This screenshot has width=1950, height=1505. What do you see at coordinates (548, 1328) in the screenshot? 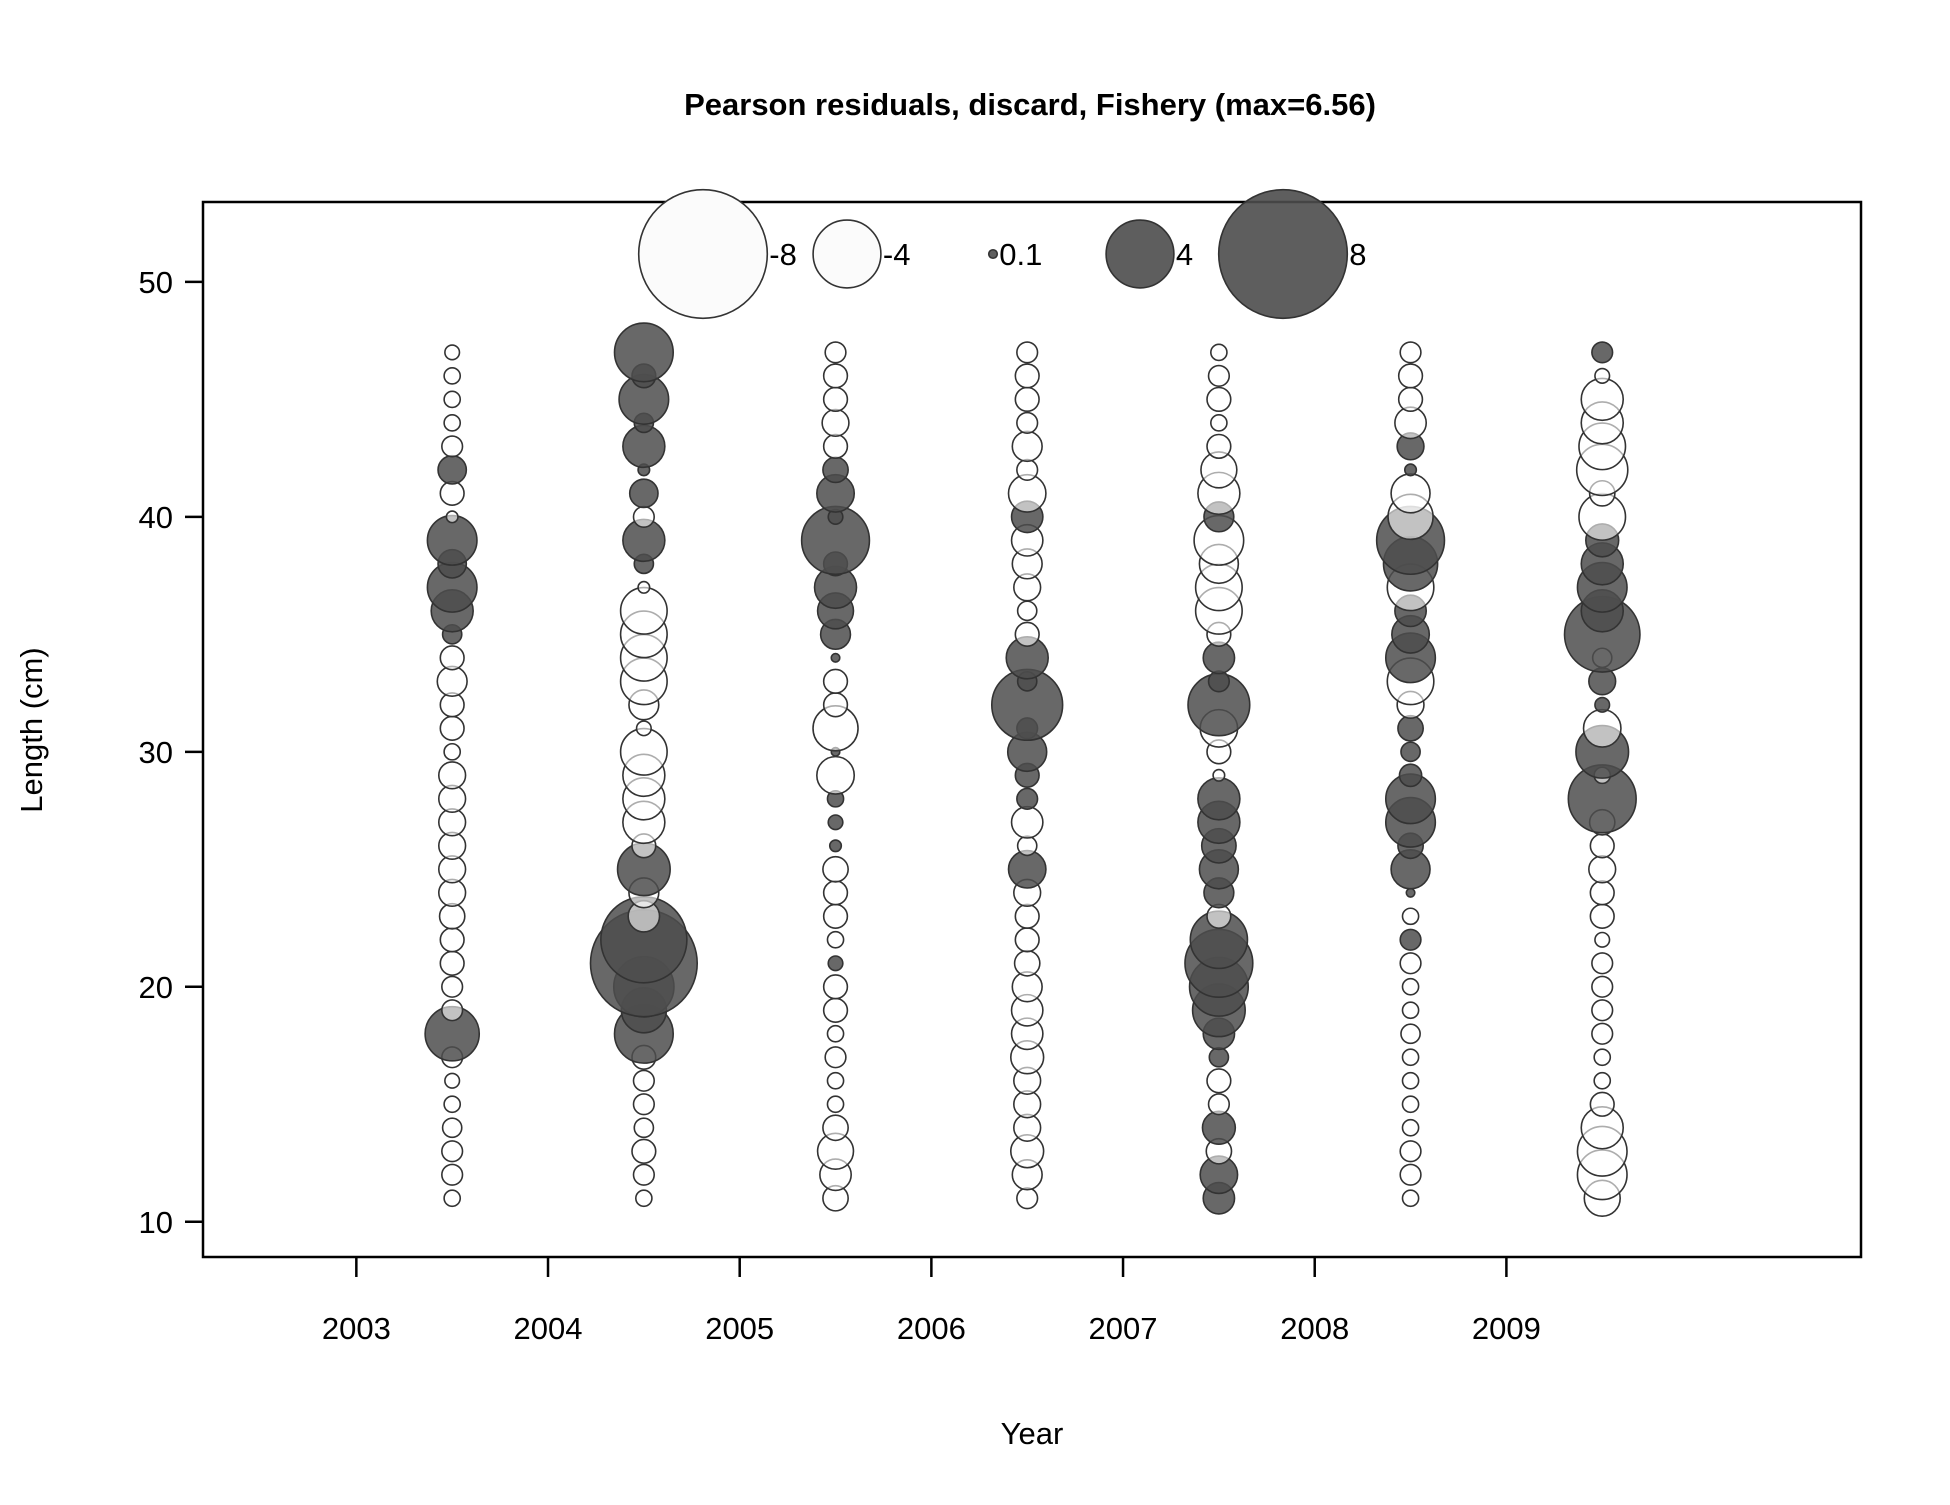
I see `x-tick-label: 2004` at bounding box center [548, 1328].